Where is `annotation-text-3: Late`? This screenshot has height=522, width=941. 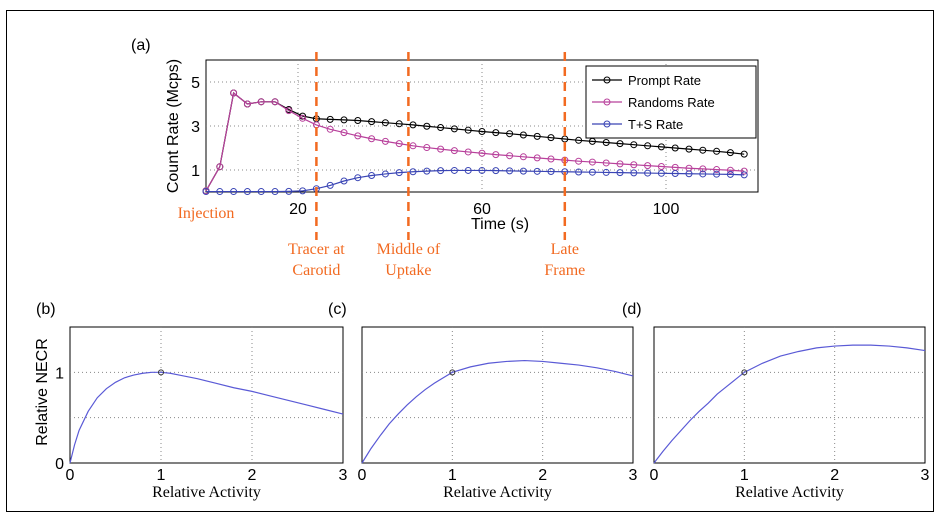 annotation-text-3: Late is located at coordinates (565, 249).